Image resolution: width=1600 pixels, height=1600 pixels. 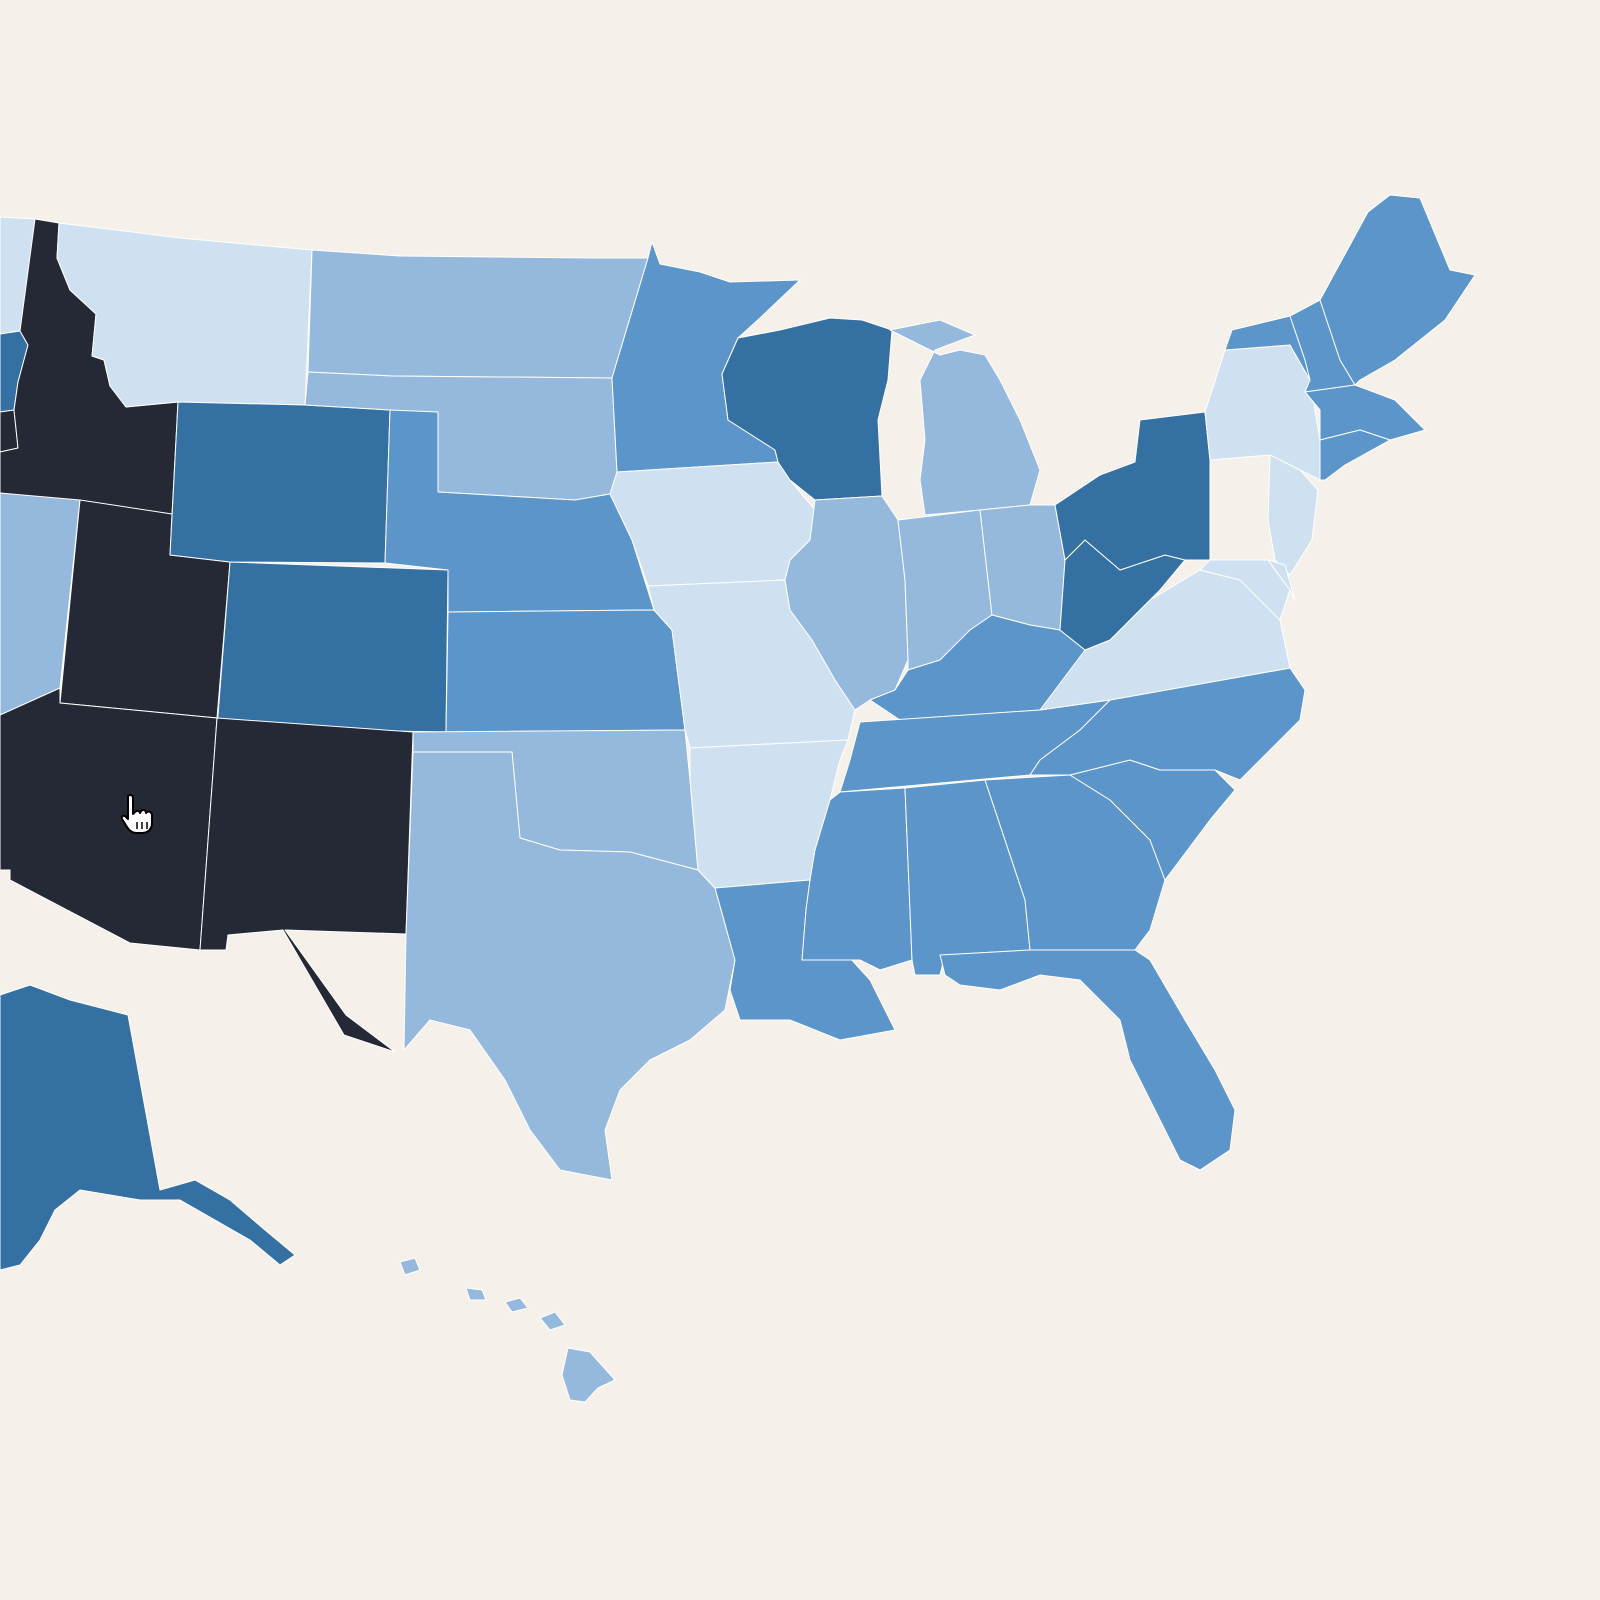 What do you see at coordinates (1087, 1060) in the screenshot?
I see `state-florida` at bounding box center [1087, 1060].